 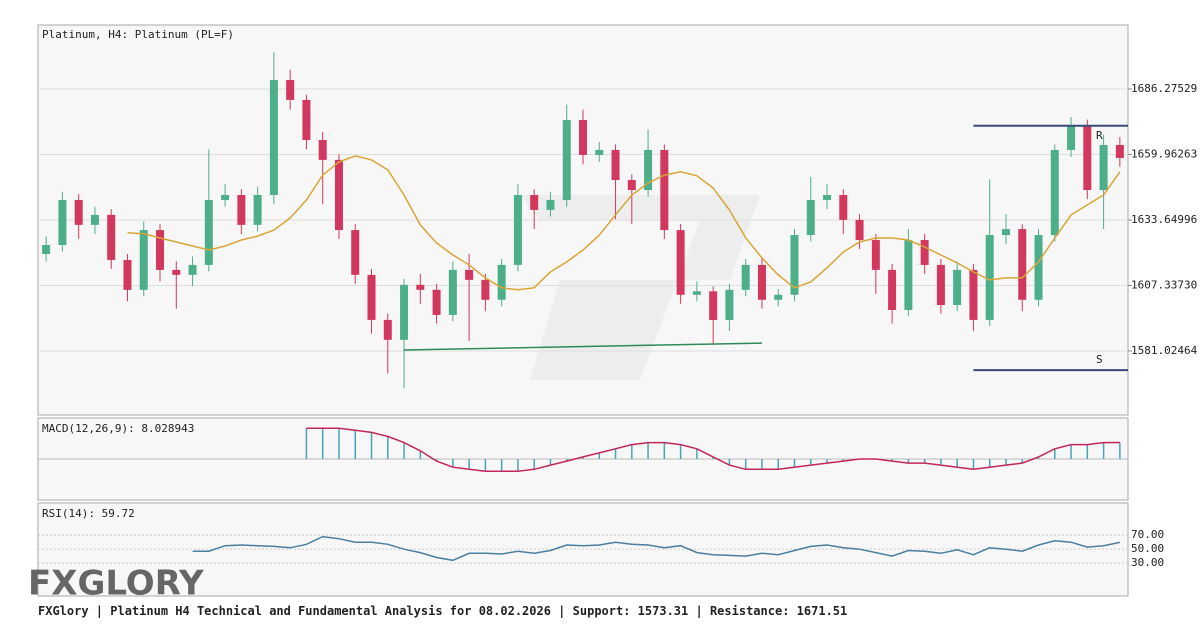 I want to click on macd-line, so click(x=713, y=450).